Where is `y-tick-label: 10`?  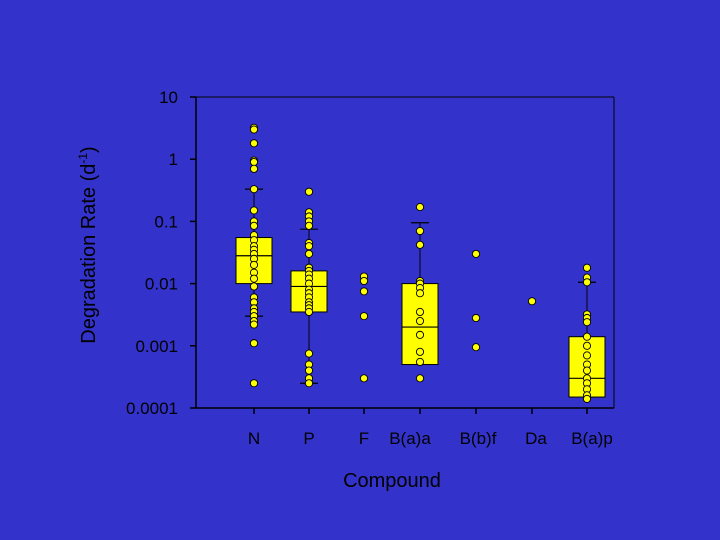
y-tick-label: 10 is located at coordinates (168, 97).